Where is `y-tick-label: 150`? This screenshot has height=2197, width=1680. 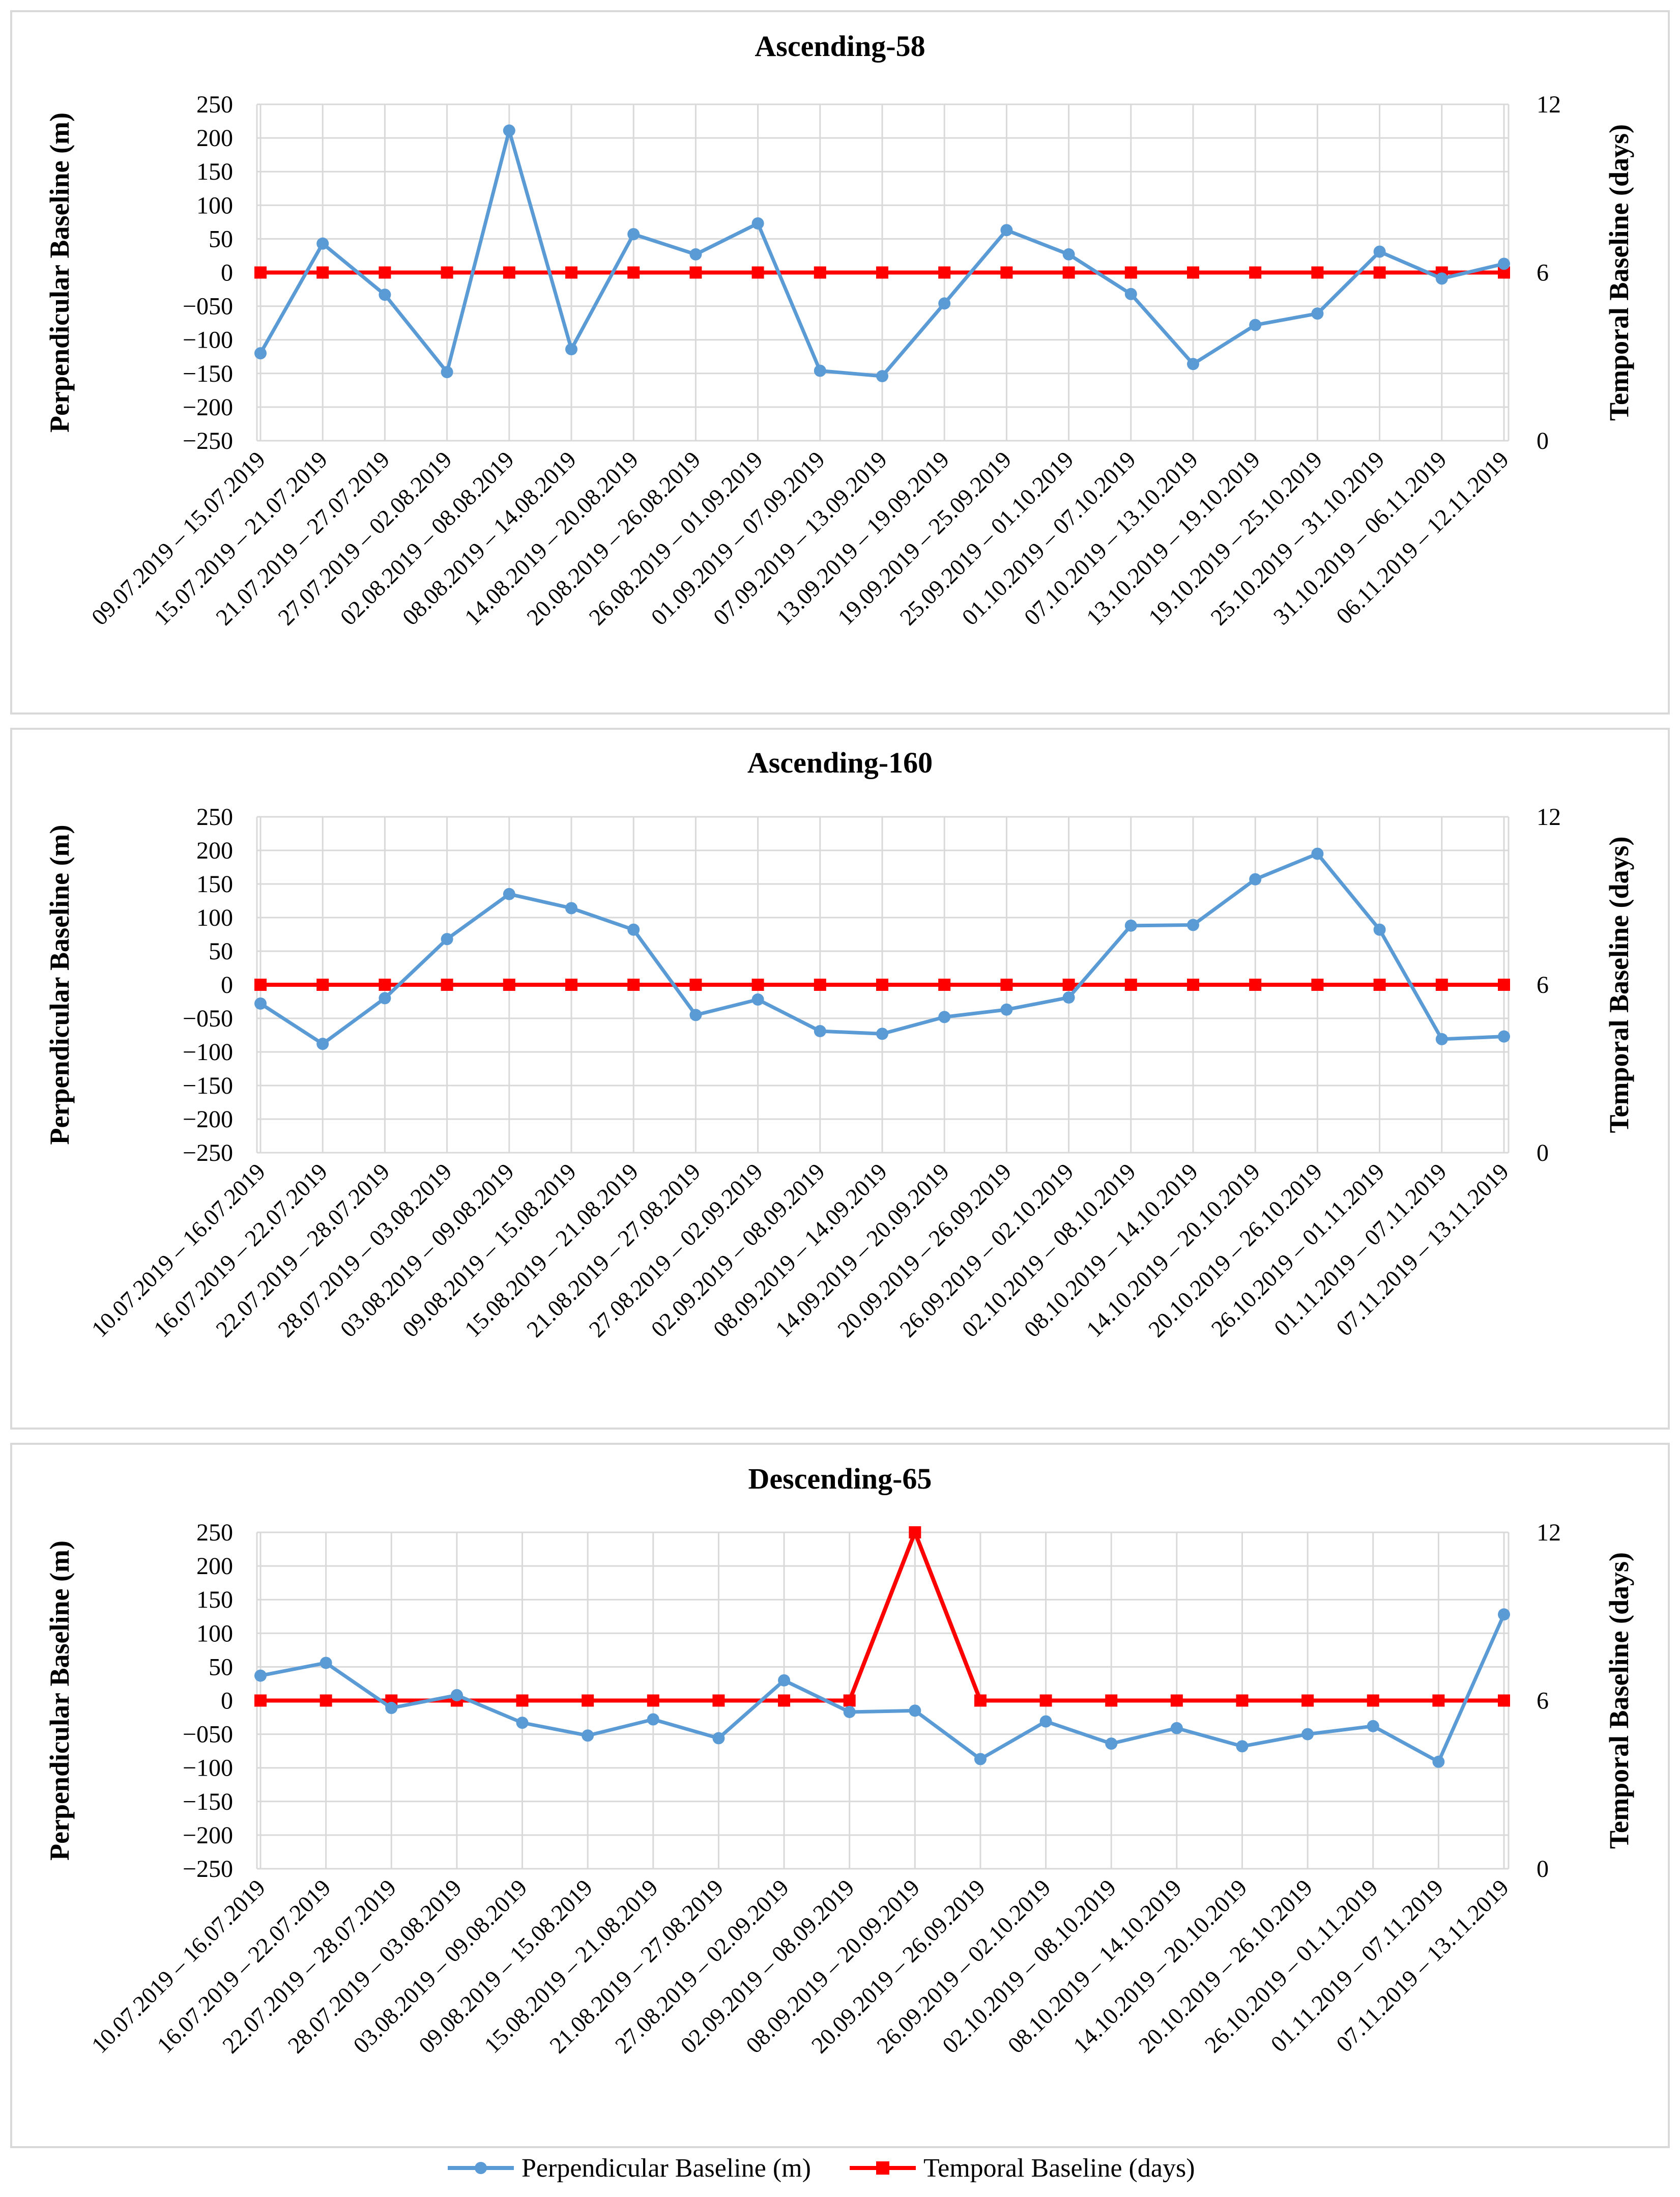 y-tick-label: 150 is located at coordinates (215, 885).